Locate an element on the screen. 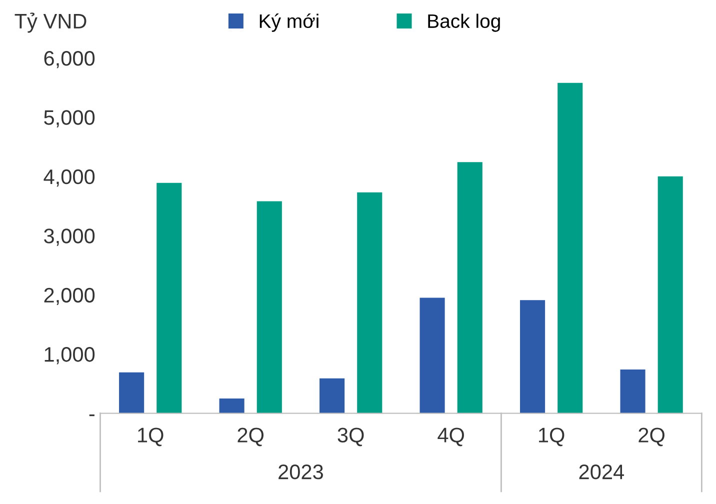  text: 2023 is located at coordinates (300, 472).